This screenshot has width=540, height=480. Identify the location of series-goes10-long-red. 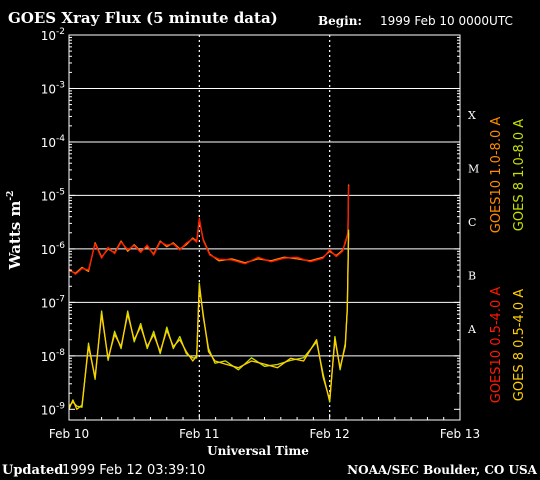
(209, 230).